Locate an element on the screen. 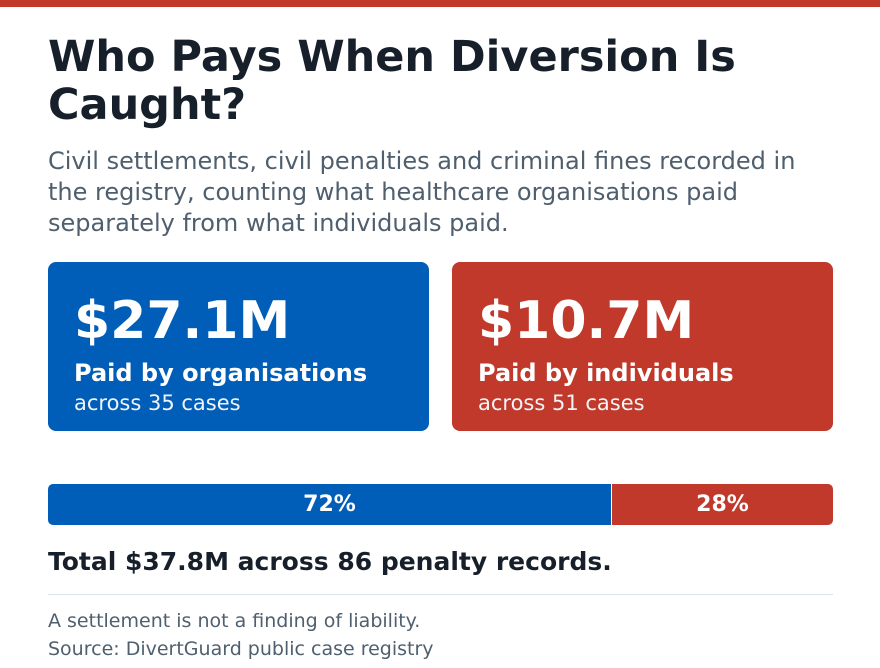 The height and width of the screenshot is (668, 880). divider is located at coordinates (440, 594).